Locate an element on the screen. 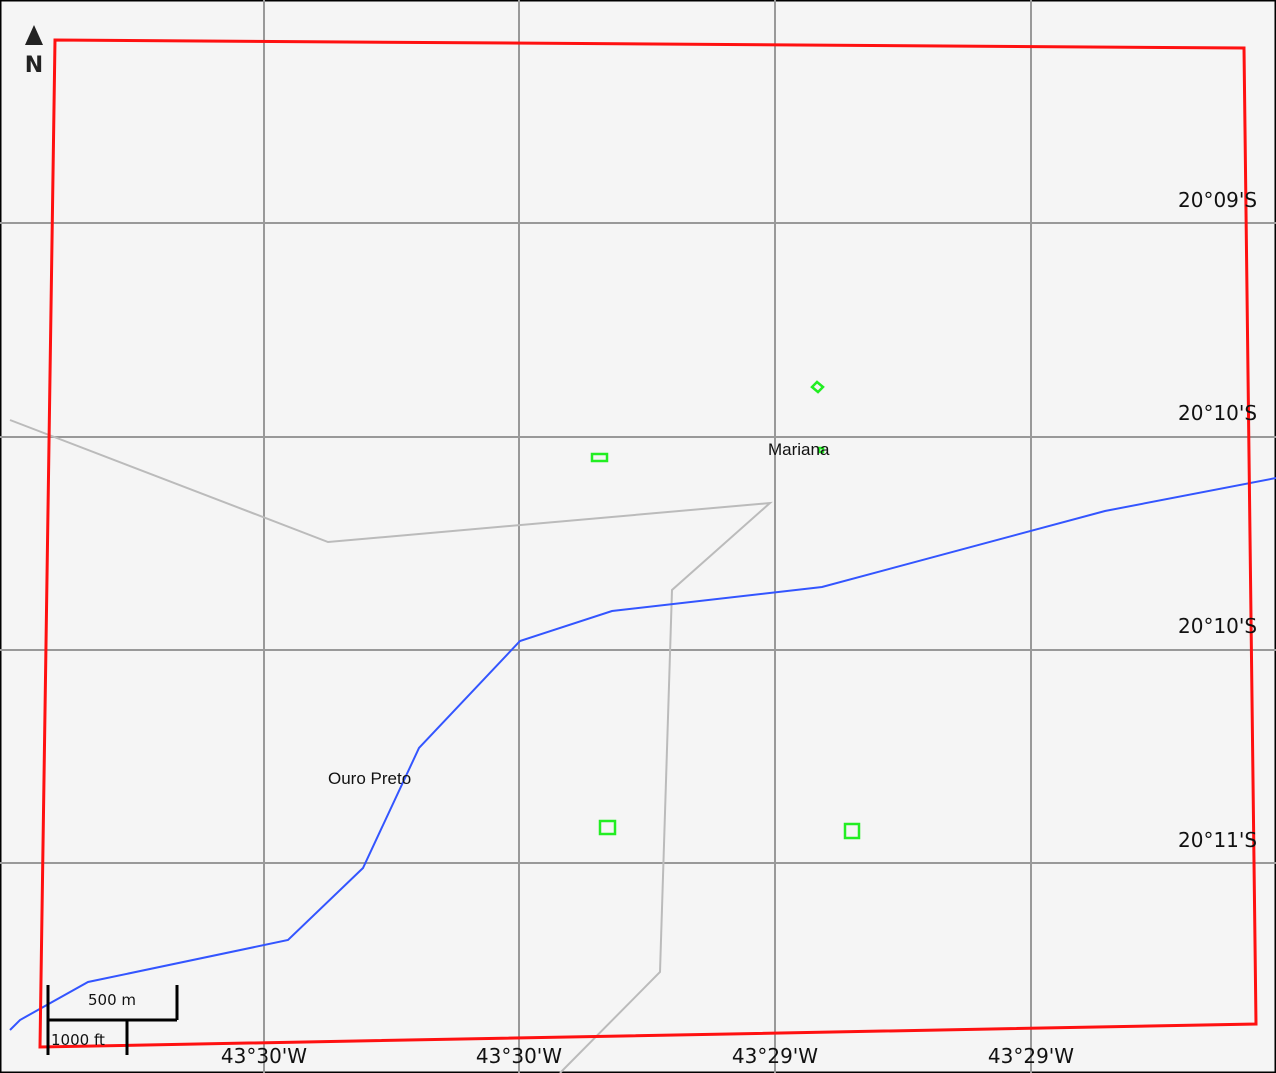 This screenshot has width=1276, height=1073. place-label: Mariana is located at coordinates (799, 449).